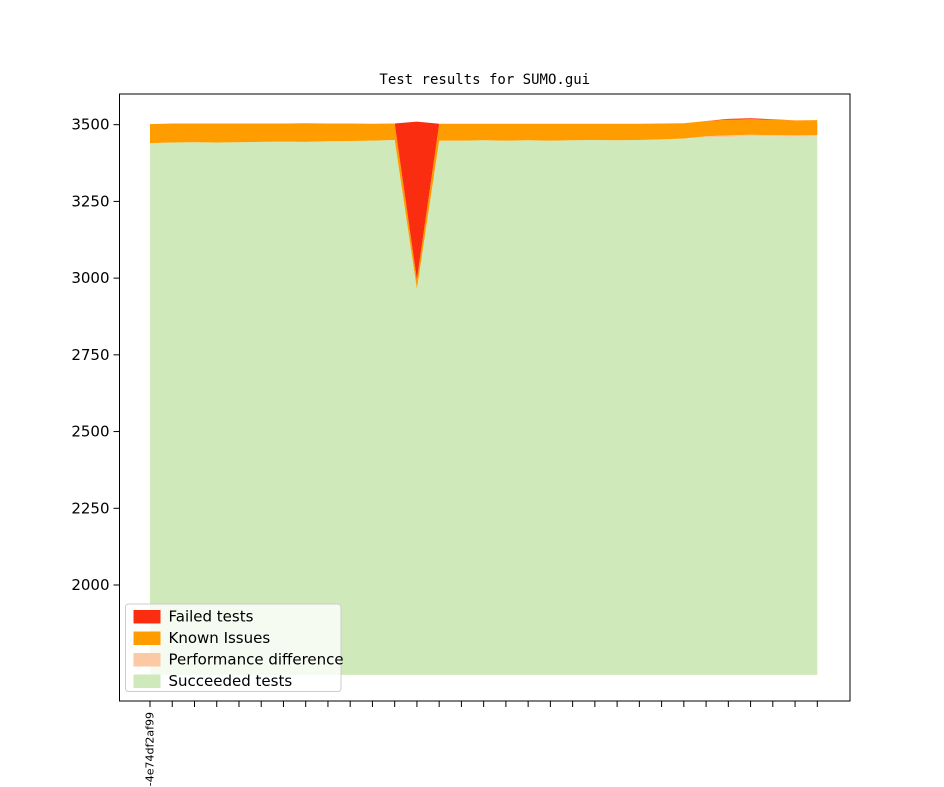 The image size is (944, 787). Describe the element at coordinates (90, 201) in the screenshot. I see `y-tick-label: 3250` at that location.